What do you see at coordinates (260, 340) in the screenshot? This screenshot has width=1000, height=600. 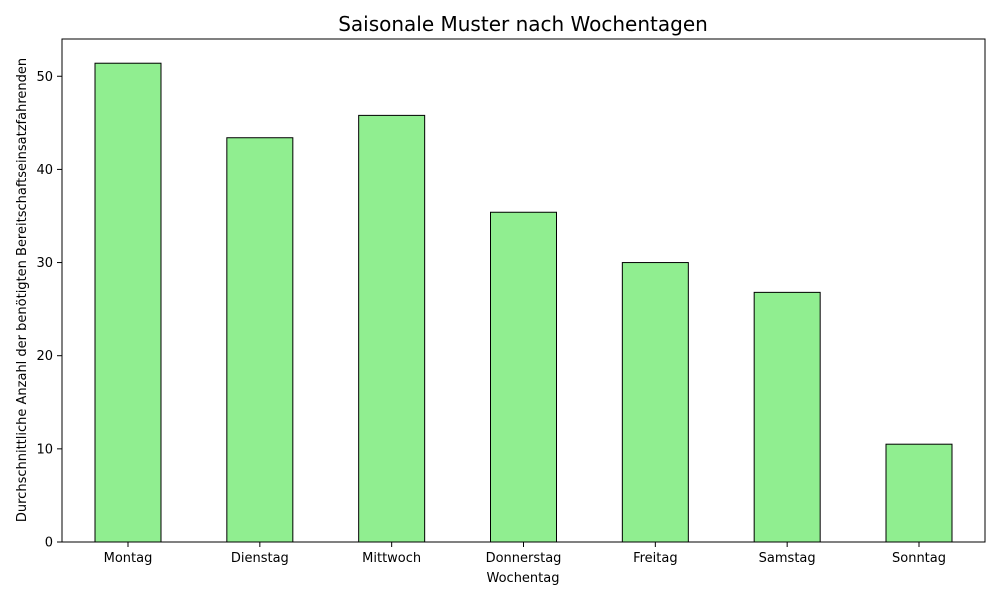 I see `bar-dienstag` at bounding box center [260, 340].